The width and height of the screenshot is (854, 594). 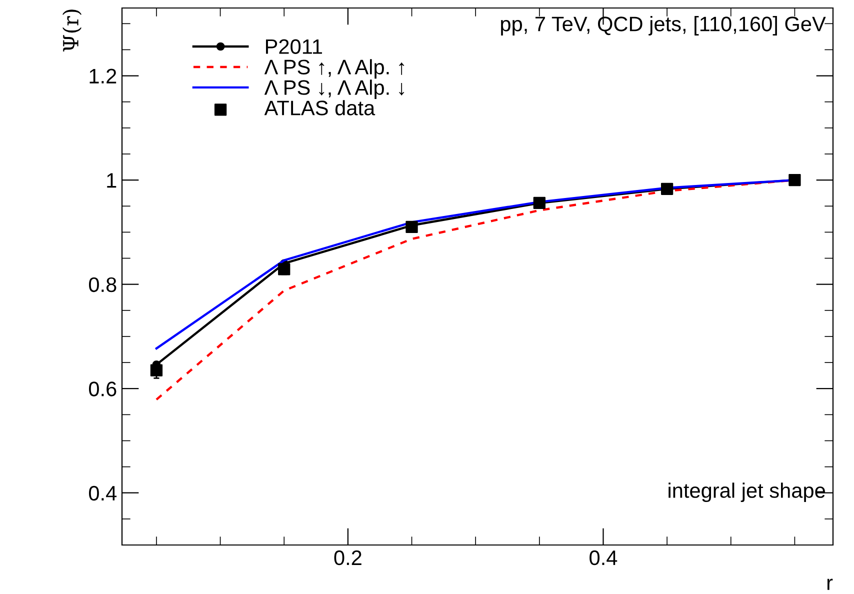 I want to click on y-tick-label: 1, so click(x=111, y=180).